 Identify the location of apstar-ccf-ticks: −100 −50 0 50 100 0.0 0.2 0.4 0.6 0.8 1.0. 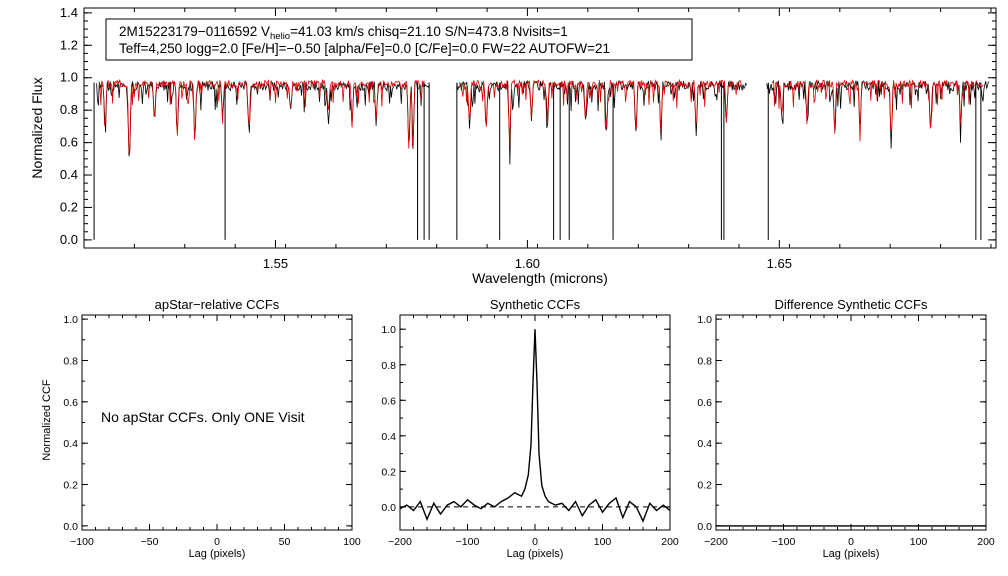
(212, 431).